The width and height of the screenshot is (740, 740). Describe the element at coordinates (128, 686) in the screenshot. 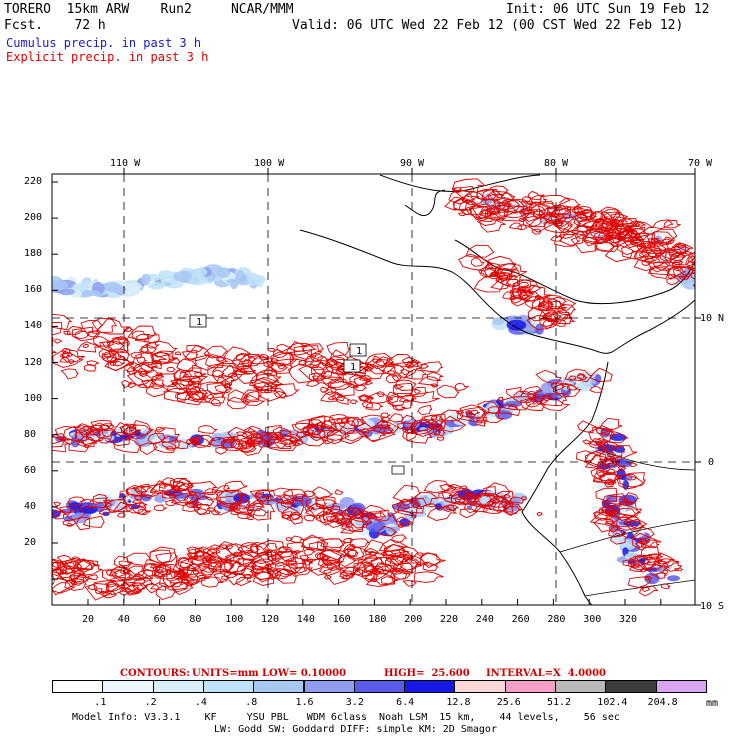

I see `colorbar-swatch` at that location.